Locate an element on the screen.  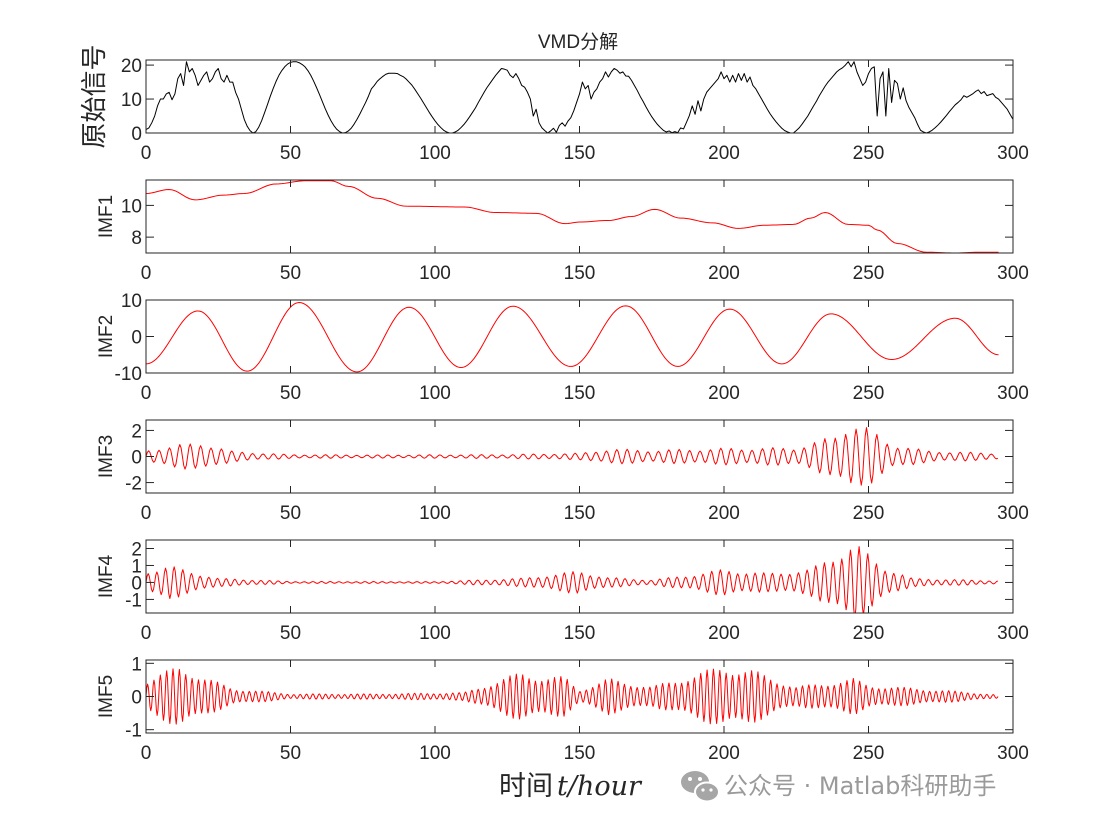
y-axis-label: IMF3 is located at coordinates (106, 456).